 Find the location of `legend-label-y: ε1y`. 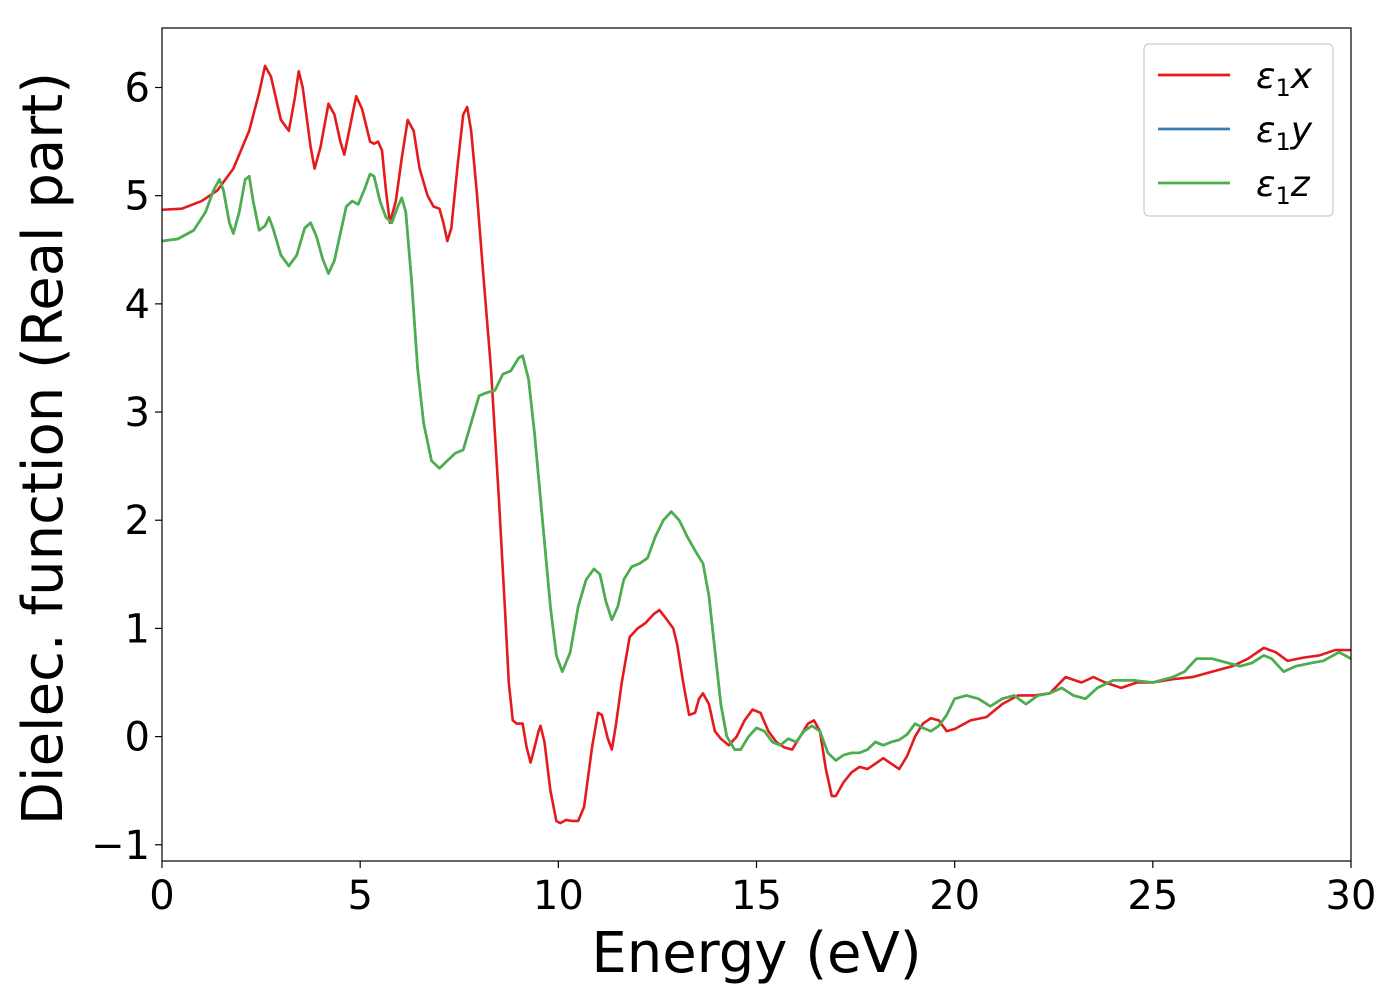

legend-label-y: ε1y is located at coordinates (1284, 133).